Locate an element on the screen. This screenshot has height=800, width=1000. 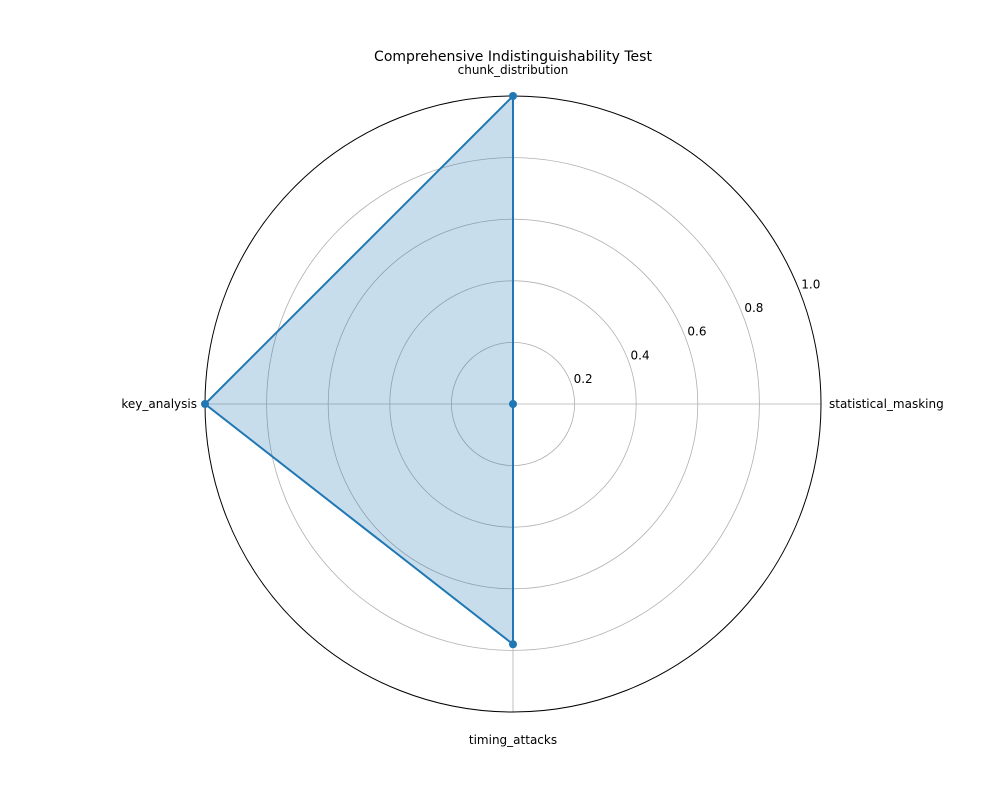
radial-tick-label: 0.6 is located at coordinates (696, 332).